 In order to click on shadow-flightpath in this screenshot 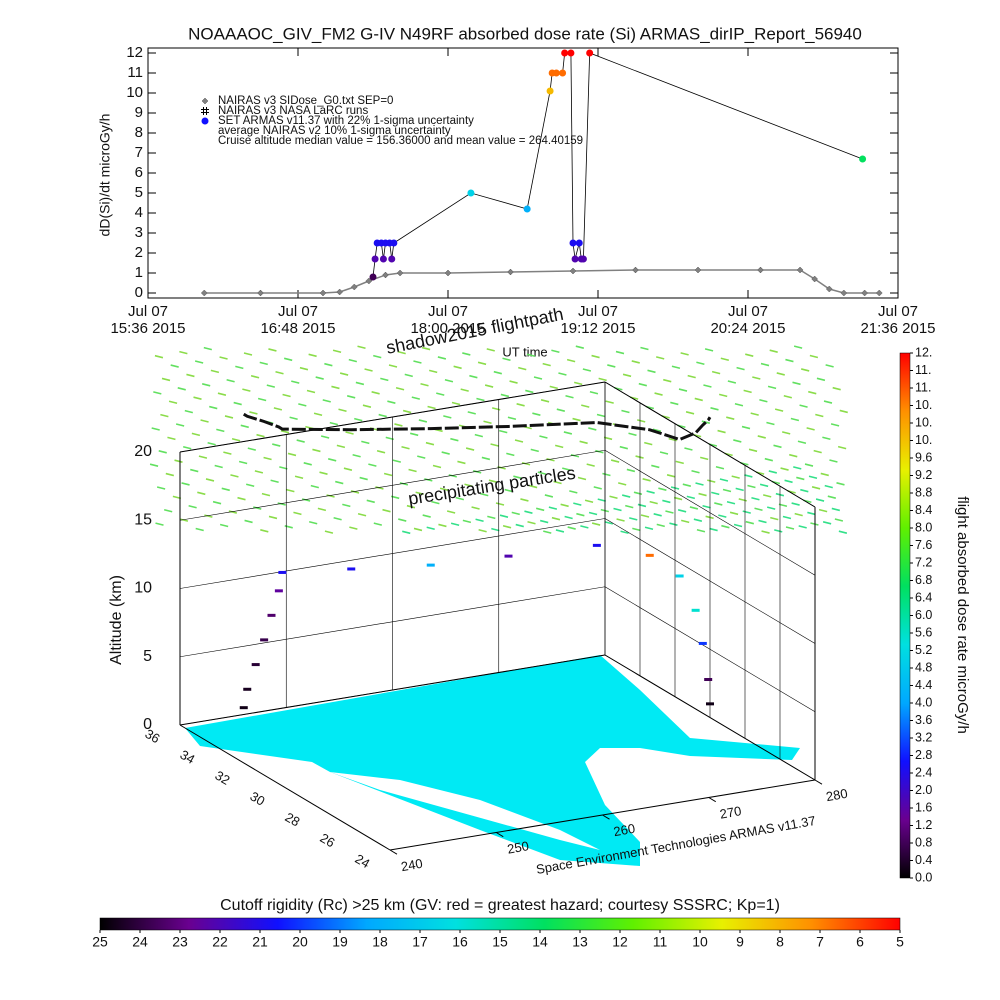, I will do `click(477, 427)`.